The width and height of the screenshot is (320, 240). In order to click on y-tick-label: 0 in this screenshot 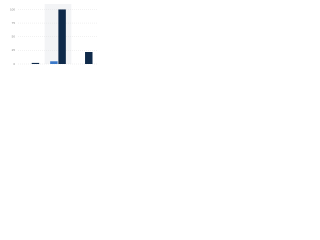, I will do `click(14, 64)`.